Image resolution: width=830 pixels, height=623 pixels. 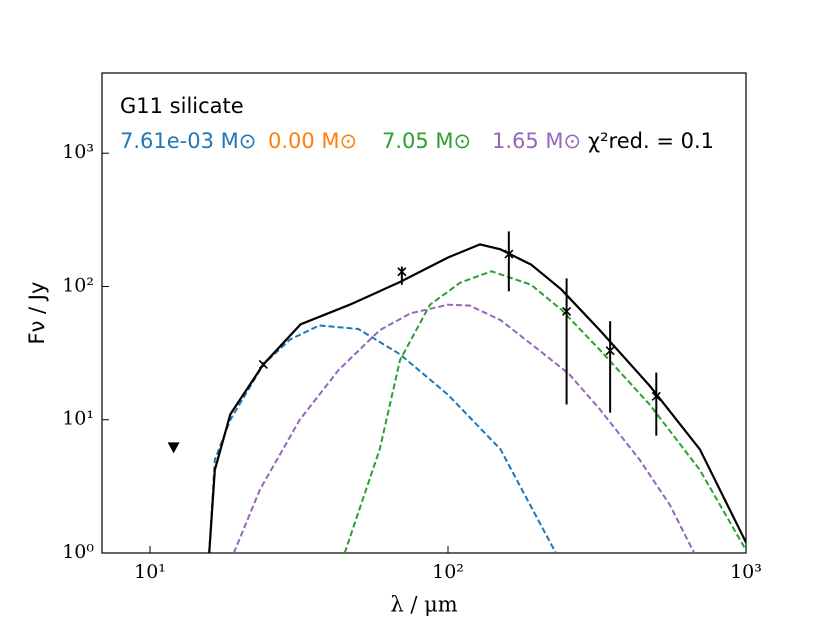 I want to click on legend-entry: 7.61e-03 M⊙, so click(x=188, y=141).